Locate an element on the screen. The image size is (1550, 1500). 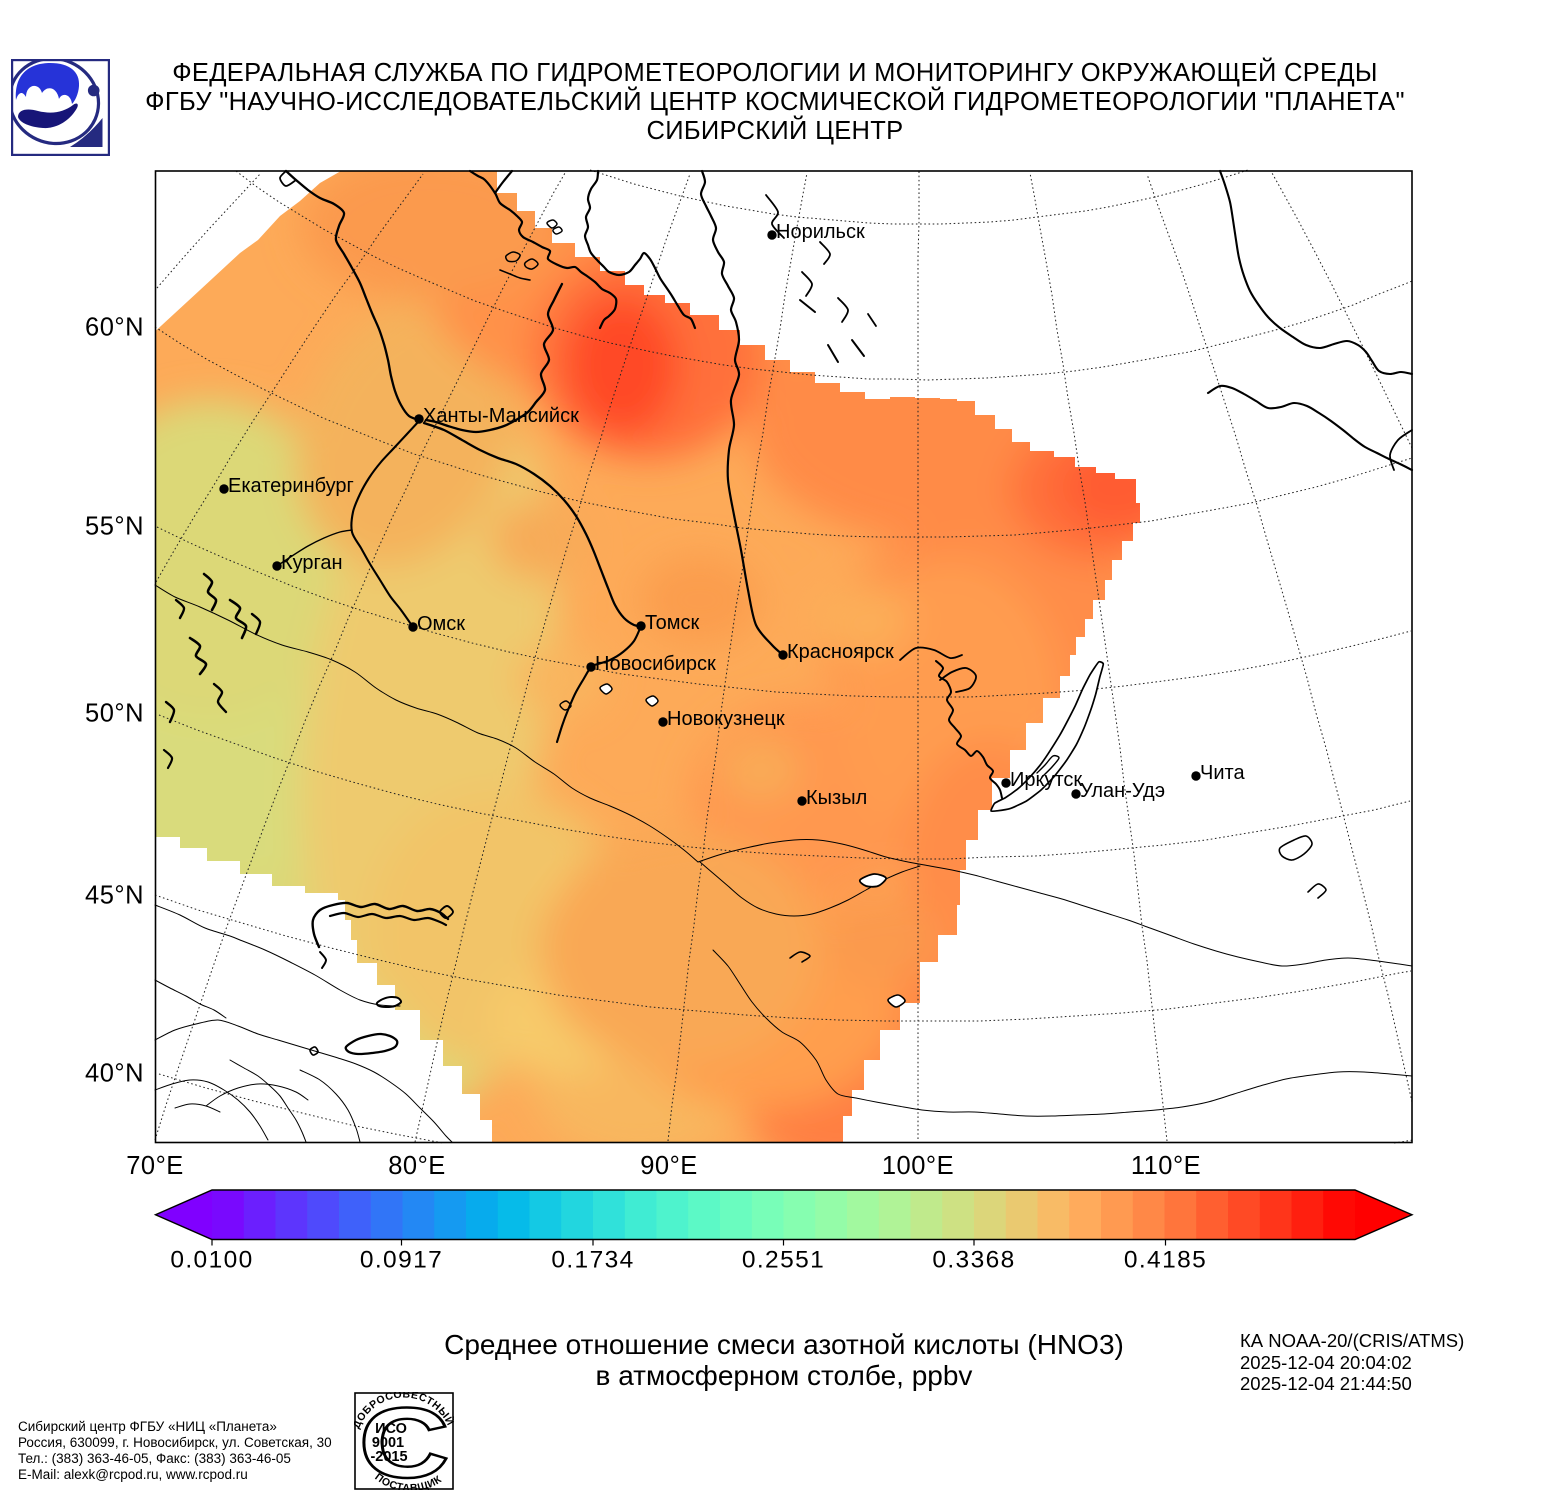
svg-text: 40°N is located at coordinates (114, 1074).